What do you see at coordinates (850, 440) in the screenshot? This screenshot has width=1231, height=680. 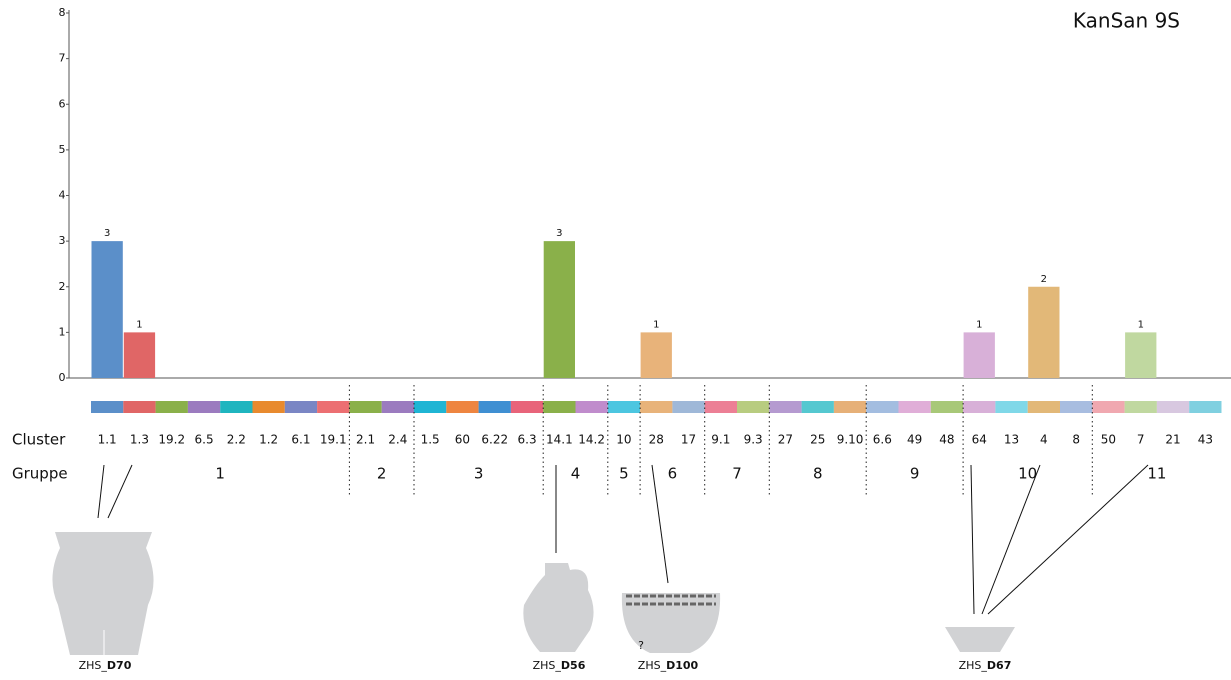 I see `x-tick-label: 9.10` at bounding box center [850, 440].